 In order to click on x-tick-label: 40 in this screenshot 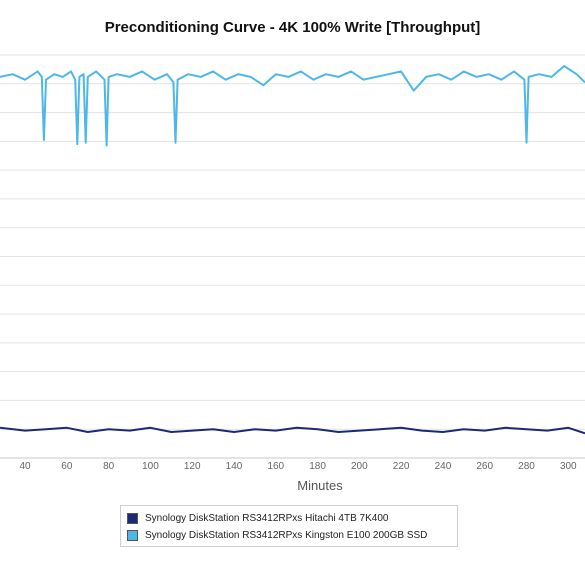, I will do `click(26, 466)`.